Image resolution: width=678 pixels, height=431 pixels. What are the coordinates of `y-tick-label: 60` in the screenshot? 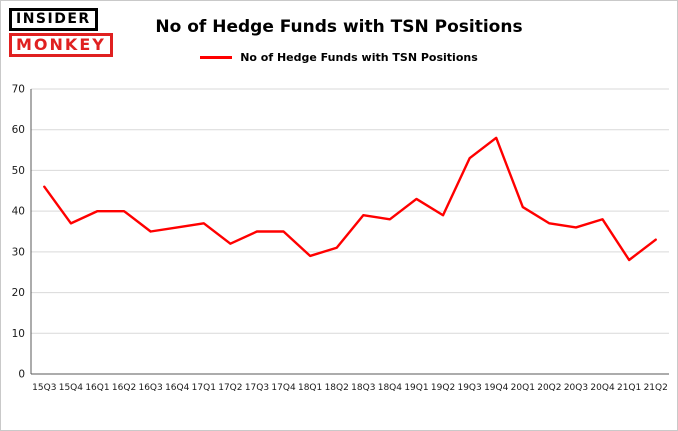 It's located at (18, 130).